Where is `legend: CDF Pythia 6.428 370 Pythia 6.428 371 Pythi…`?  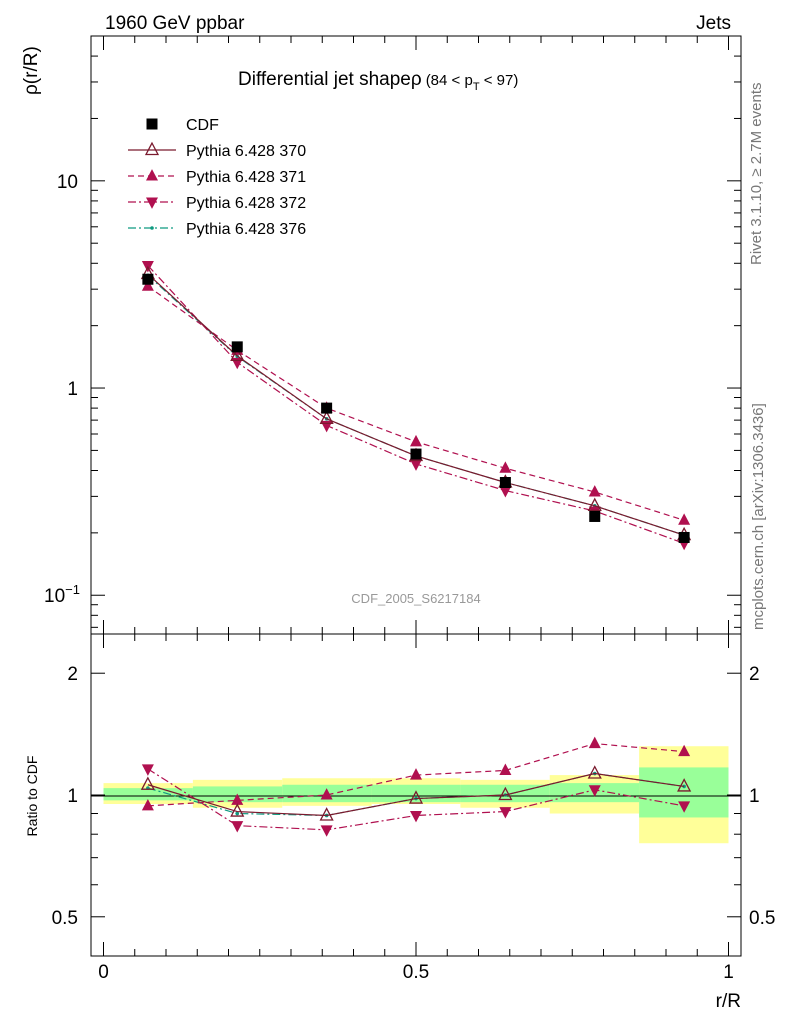 legend: CDF Pythia 6.428 370 Pythia 6.428 371 Pythi… is located at coordinates (217, 177).